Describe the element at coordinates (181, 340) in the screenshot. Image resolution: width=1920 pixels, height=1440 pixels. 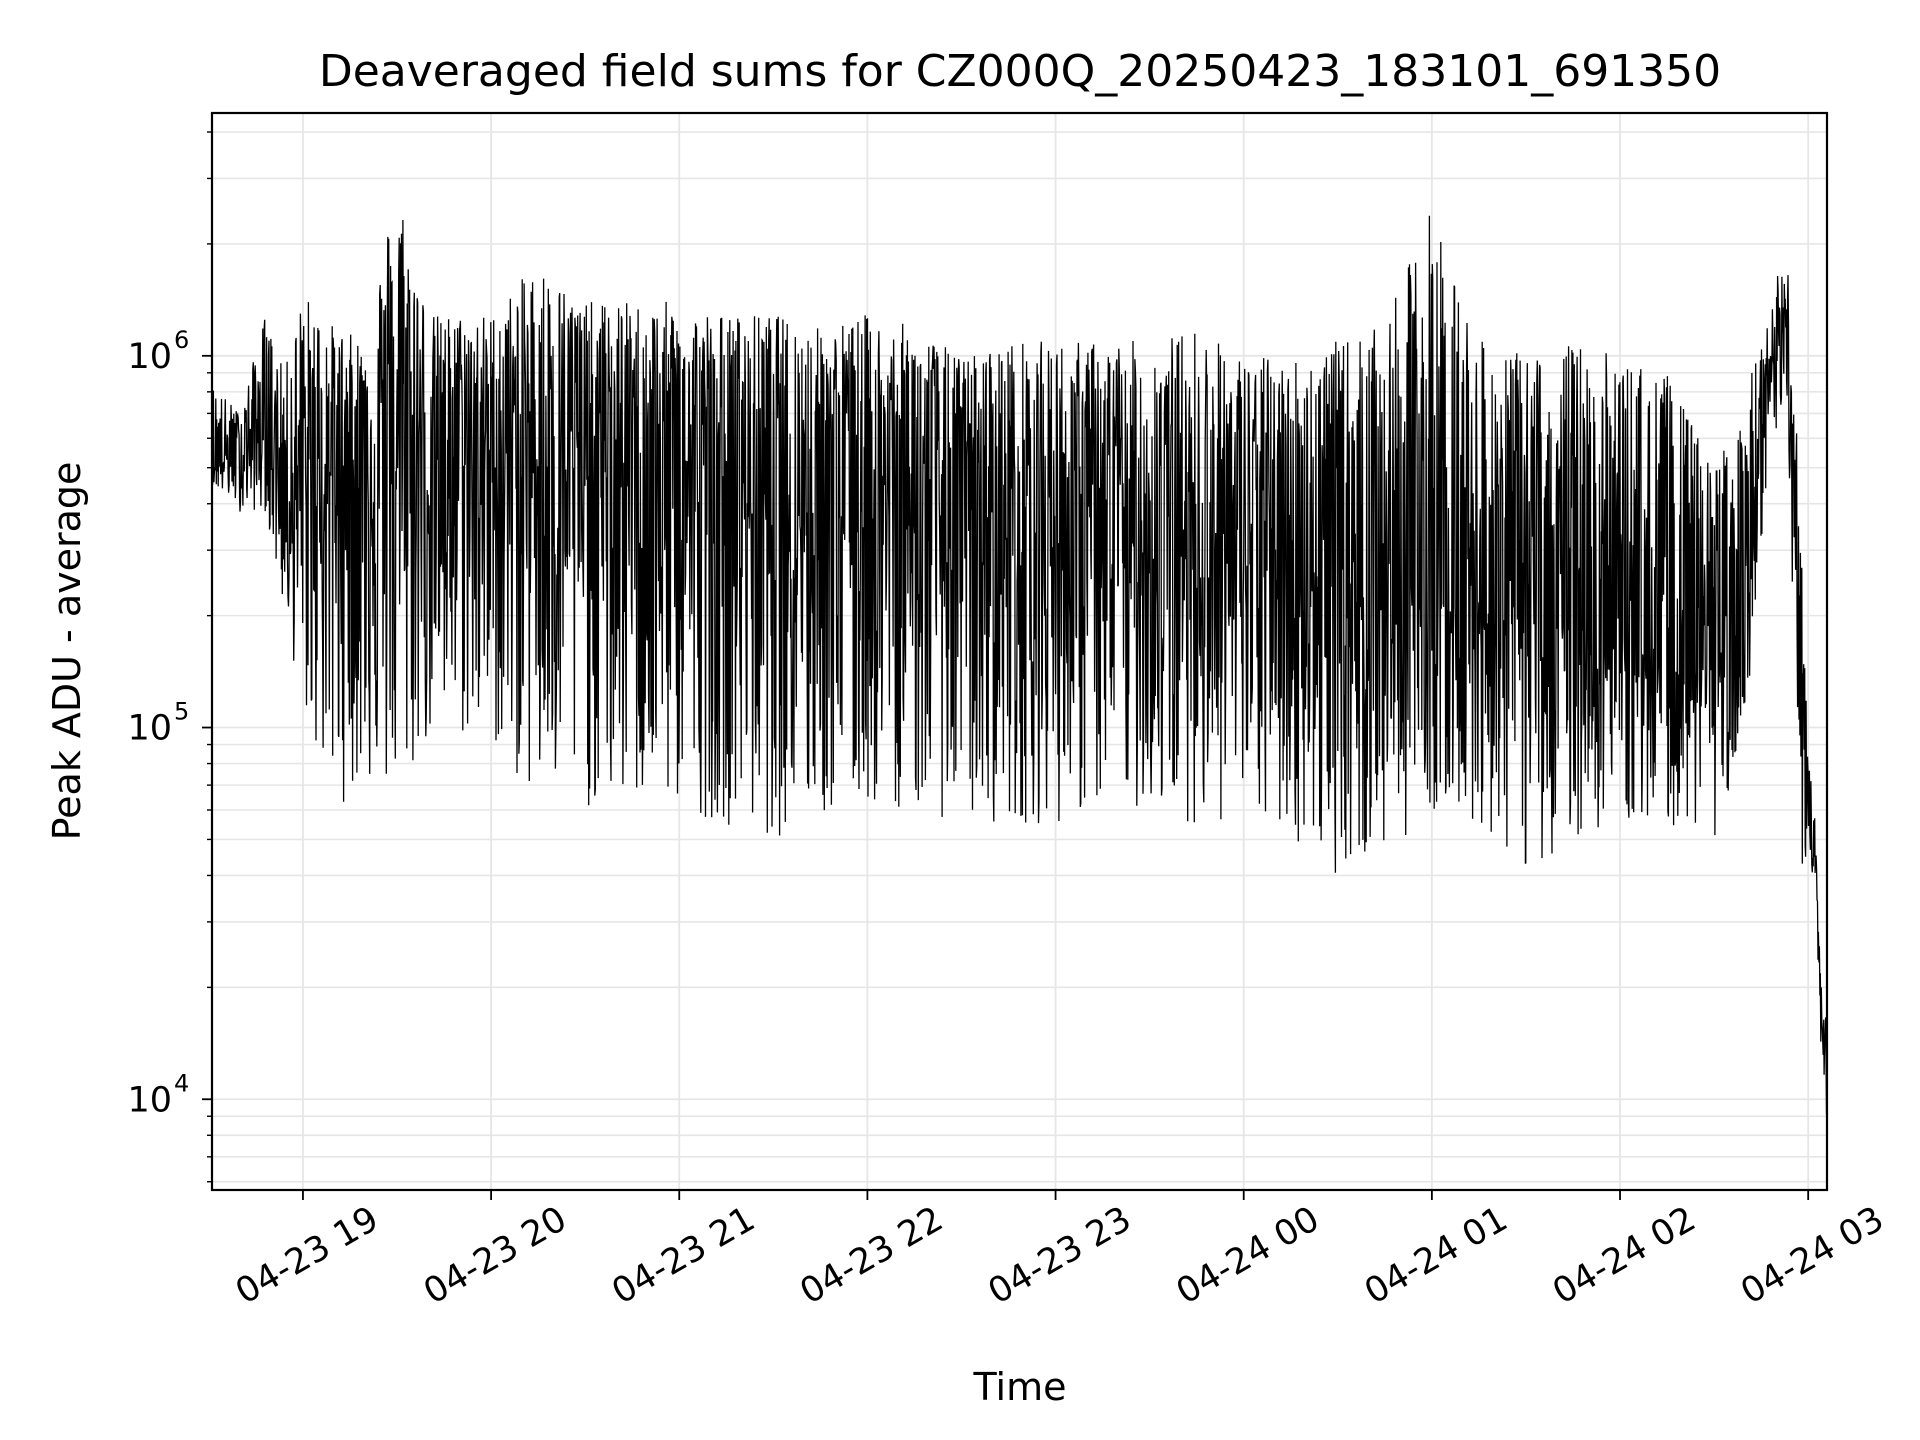
I see `y-tick-exponent: 6` at that location.